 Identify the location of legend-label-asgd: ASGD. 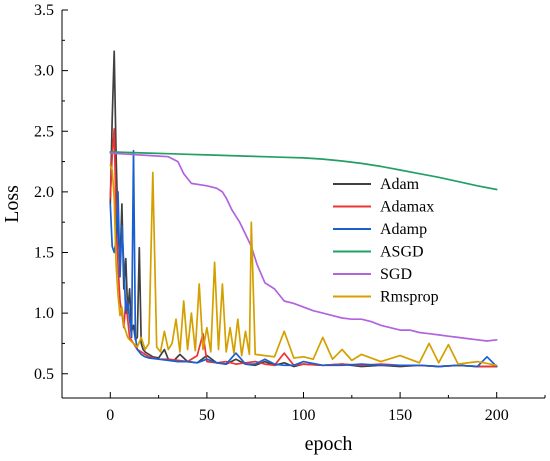
(402, 252).